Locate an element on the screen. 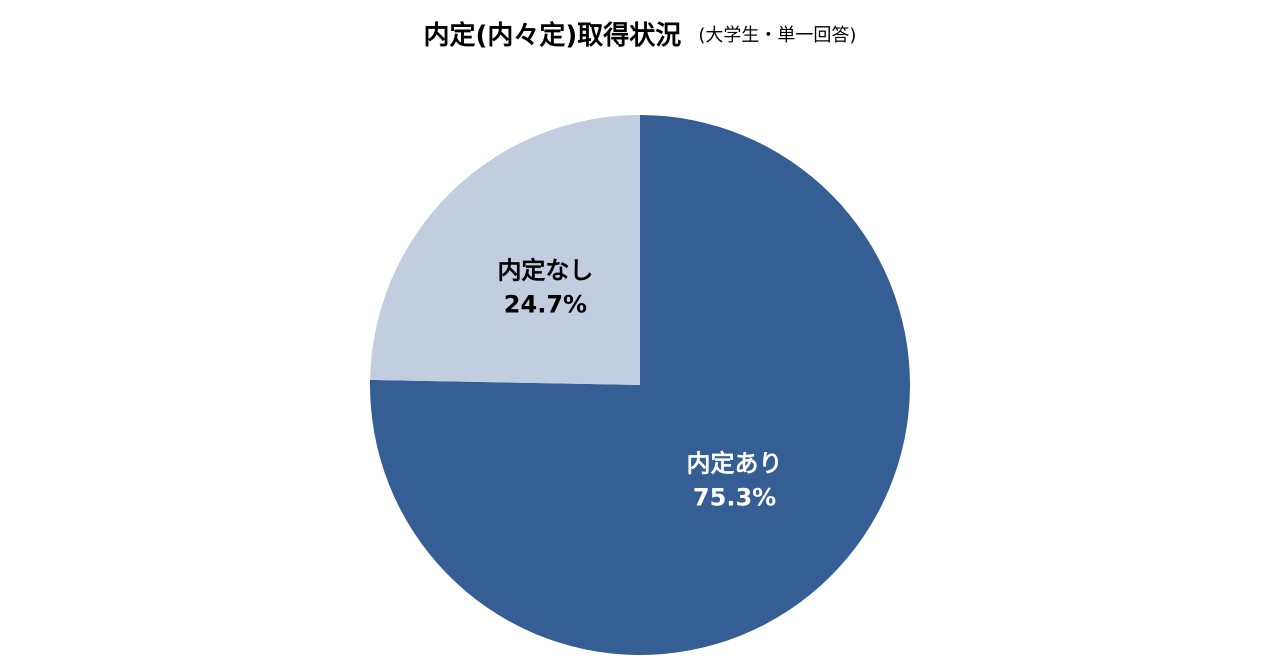 The width and height of the screenshot is (1280, 665). pie-slice is located at coordinates (505, 250).